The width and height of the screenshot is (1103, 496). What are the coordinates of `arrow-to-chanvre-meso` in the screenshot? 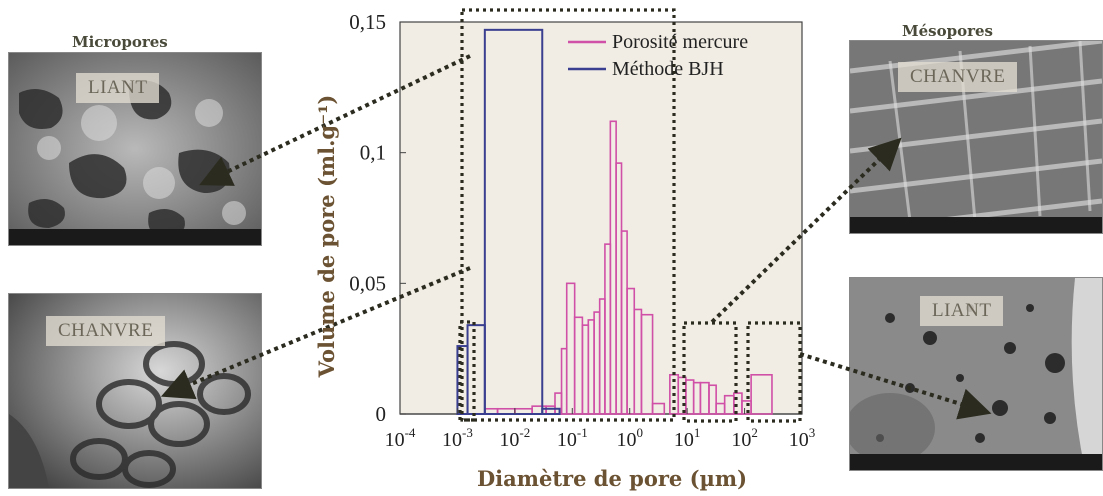 It's located at (806, 230).